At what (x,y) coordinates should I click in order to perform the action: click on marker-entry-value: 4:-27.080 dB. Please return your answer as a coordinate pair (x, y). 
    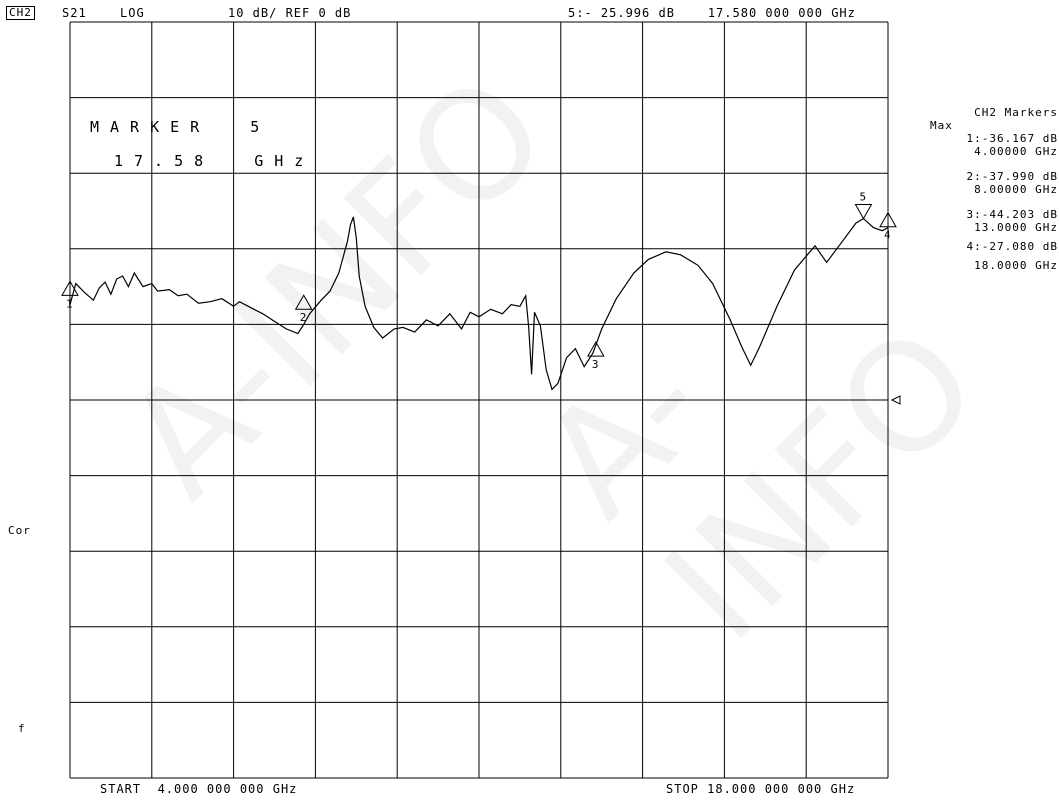
    Looking at the image, I should click on (1012, 246).